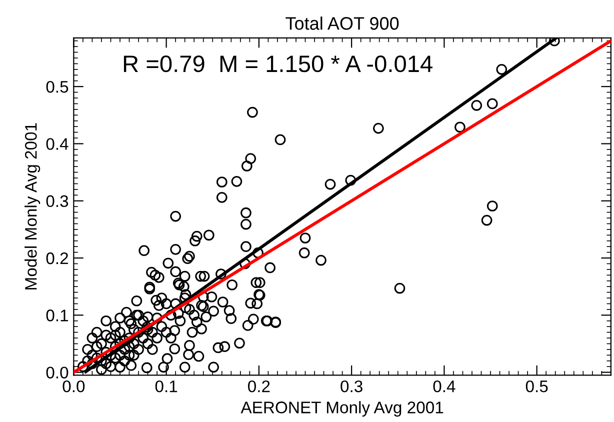 Image resolution: width=614 pixels, height=422 pixels. I want to click on y-tick-label: 0.5, so click(57, 86).